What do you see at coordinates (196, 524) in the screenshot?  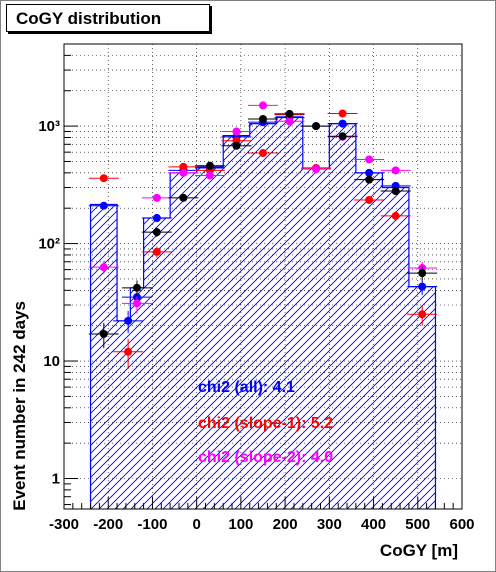 I see `x-tick-label: 0` at bounding box center [196, 524].